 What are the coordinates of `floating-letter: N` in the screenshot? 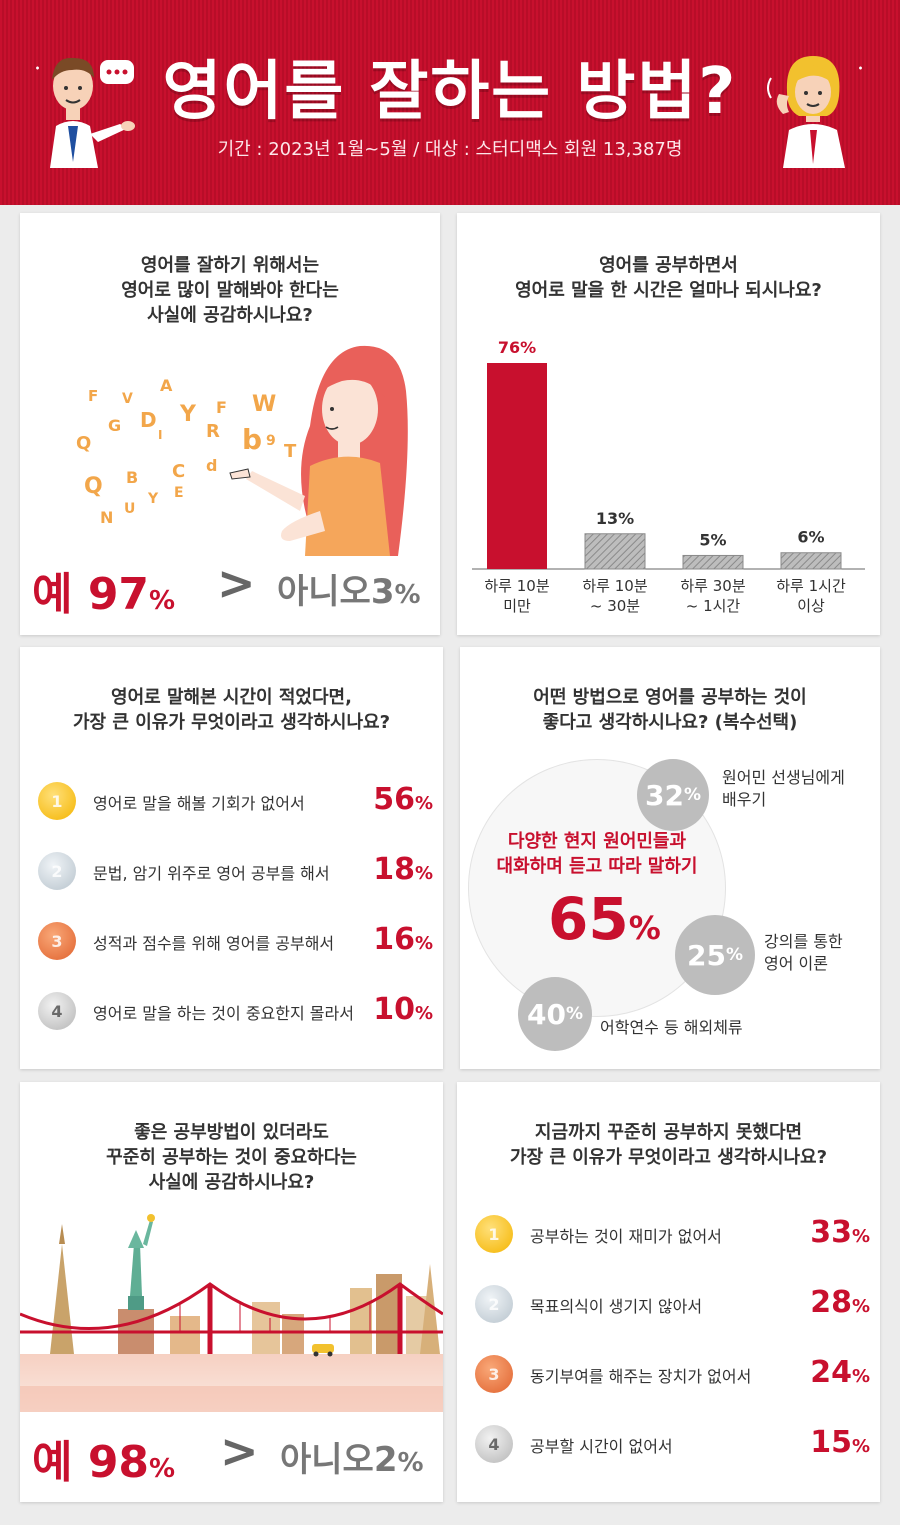 It's located at (106, 517).